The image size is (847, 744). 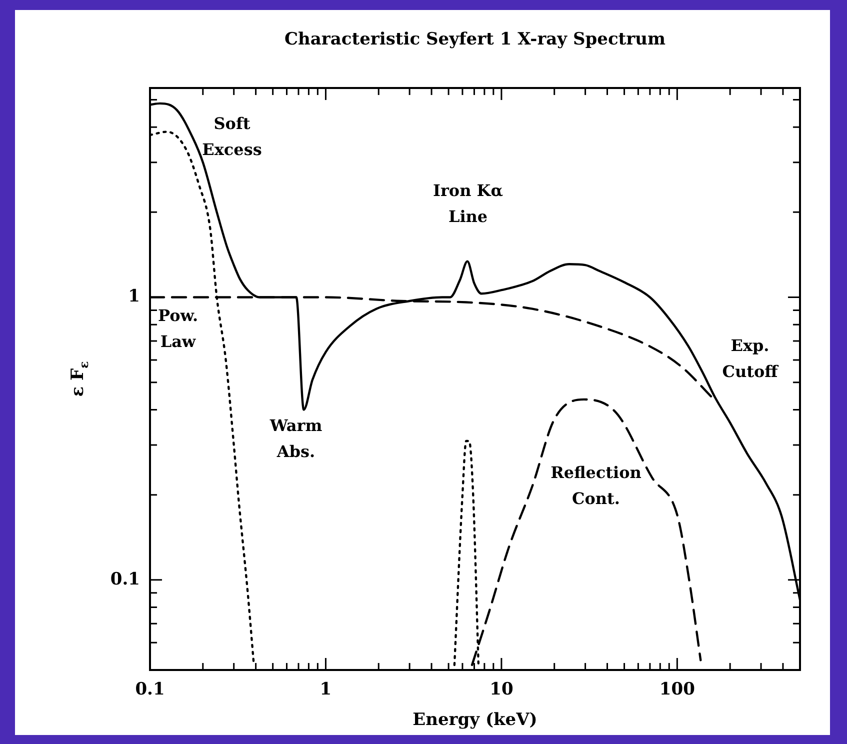 I want to click on annotation: Pow. Law, so click(x=178, y=329).